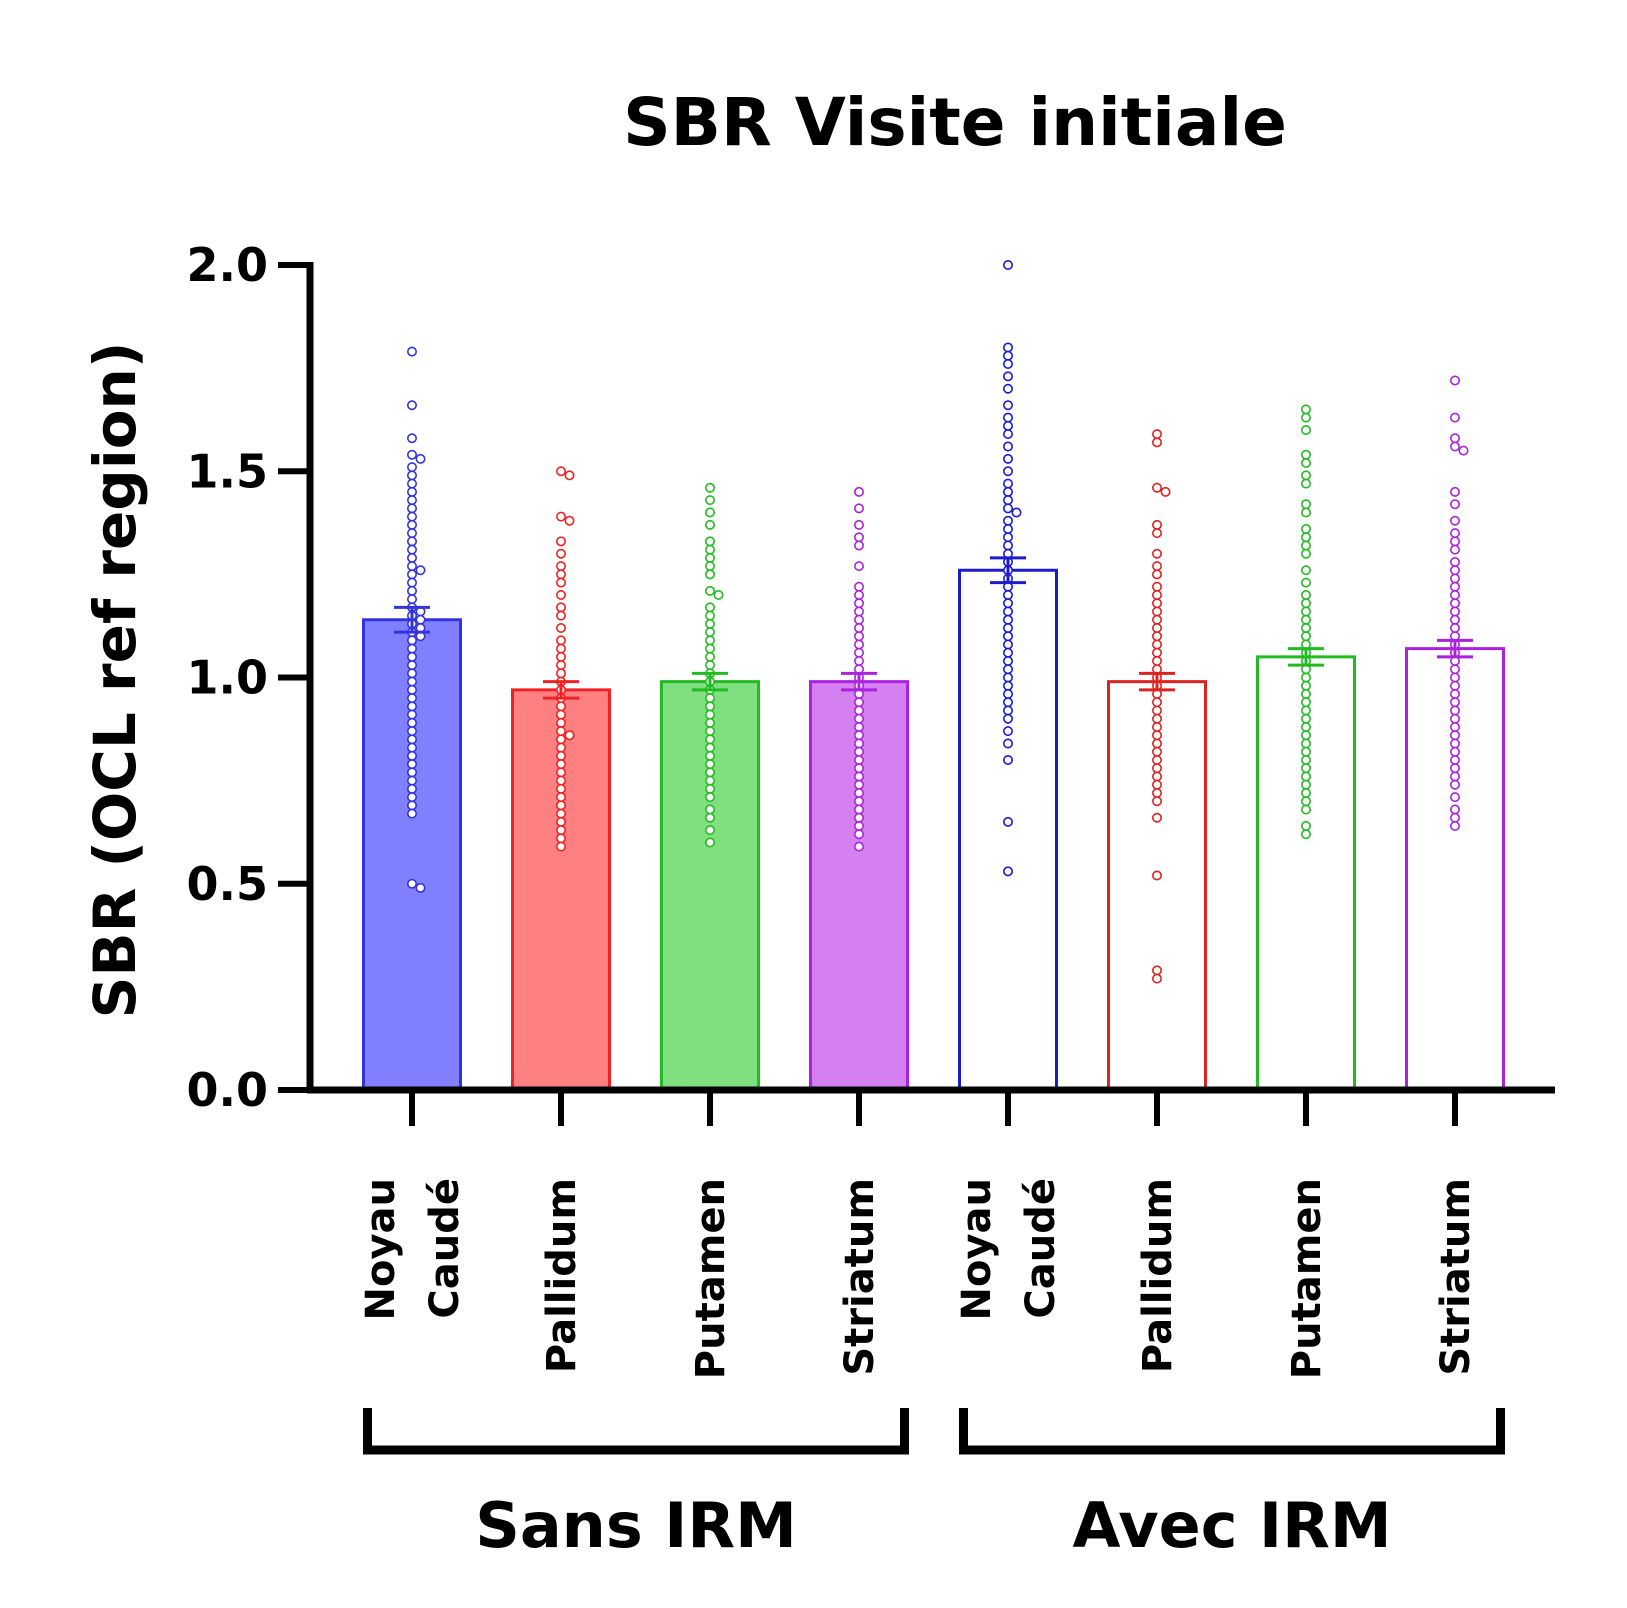  I want to click on y-tick-label: 0.0, so click(228, 1090).